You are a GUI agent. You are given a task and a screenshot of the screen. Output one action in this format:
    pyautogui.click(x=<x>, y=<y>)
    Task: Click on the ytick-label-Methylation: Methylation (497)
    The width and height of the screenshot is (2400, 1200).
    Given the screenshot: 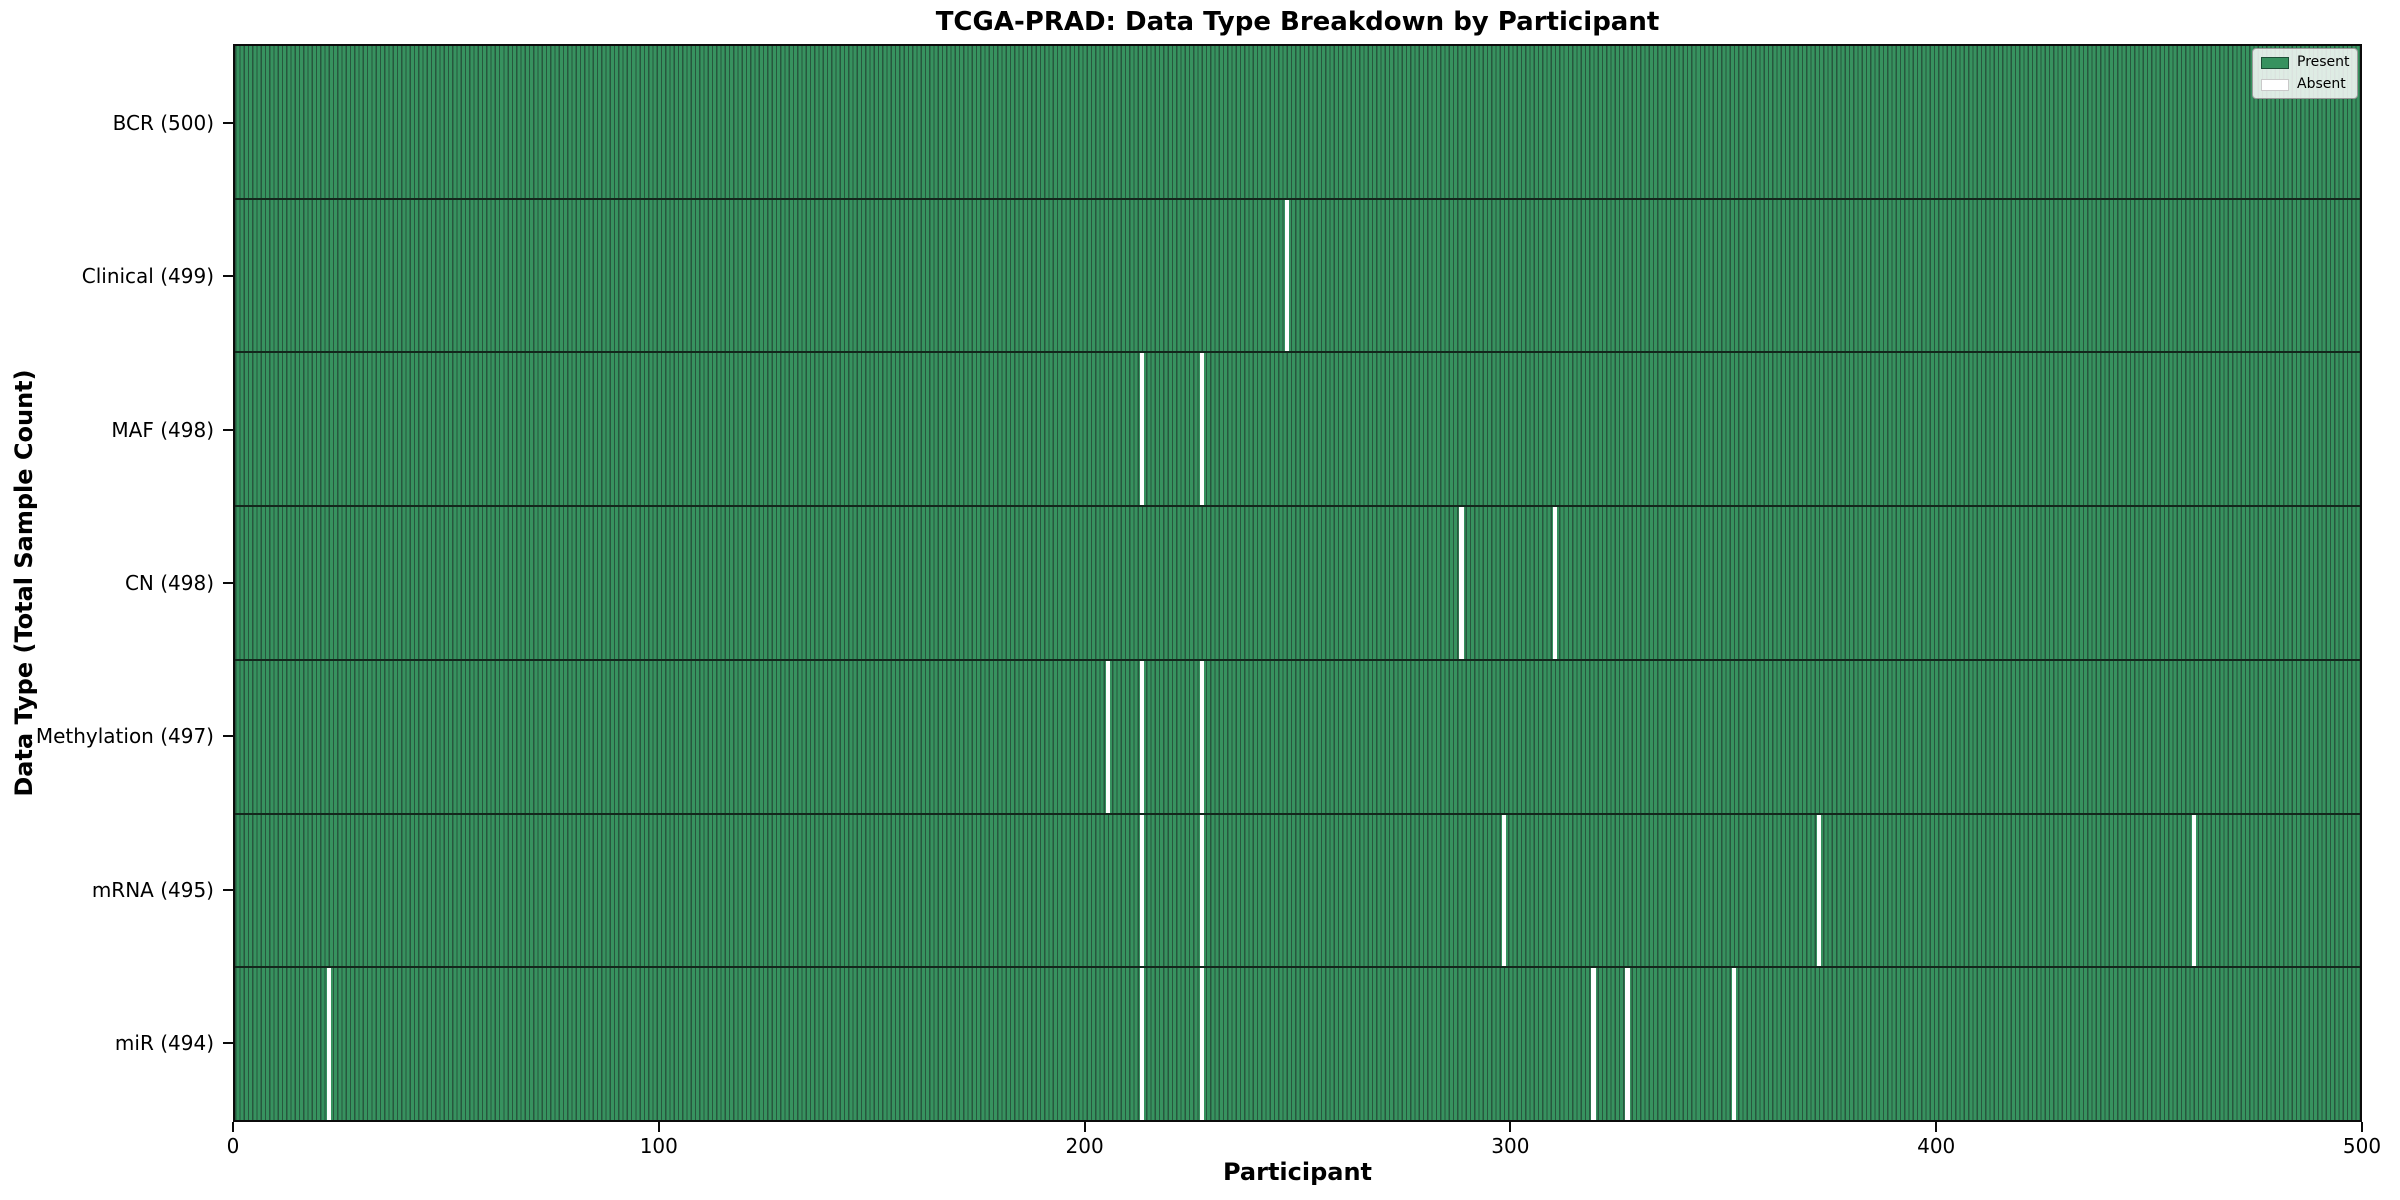 What is the action you would take?
    pyautogui.click(x=124, y=736)
    